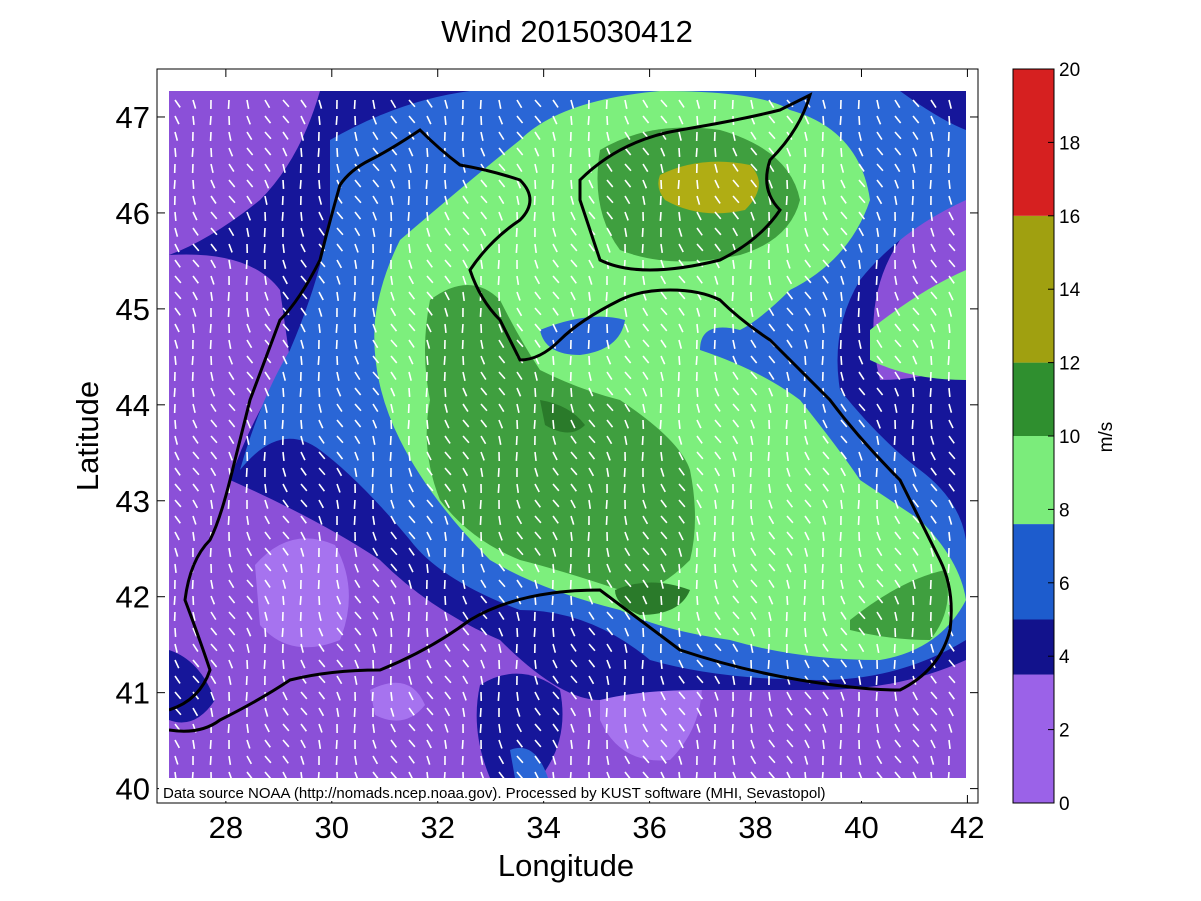 The width and height of the screenshot is (1201, 901). What do you see at coordinates (695, 182) in the screenshot?
I see `azov-sea-coastline` at bounding box center [695, 182].